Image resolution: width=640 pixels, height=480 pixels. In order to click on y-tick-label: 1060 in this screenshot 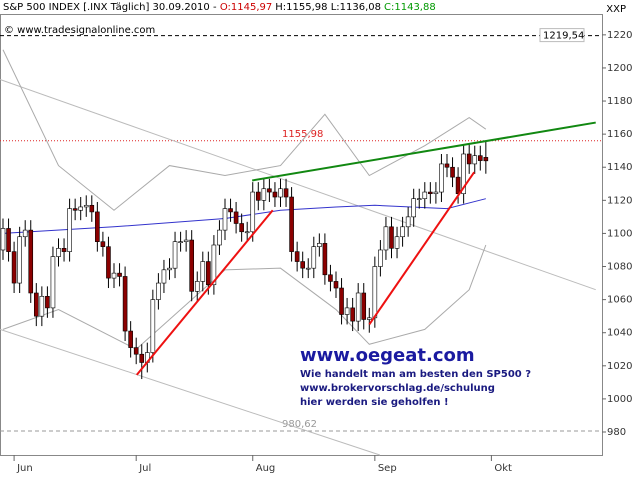, I will do `click(619, 300)`.